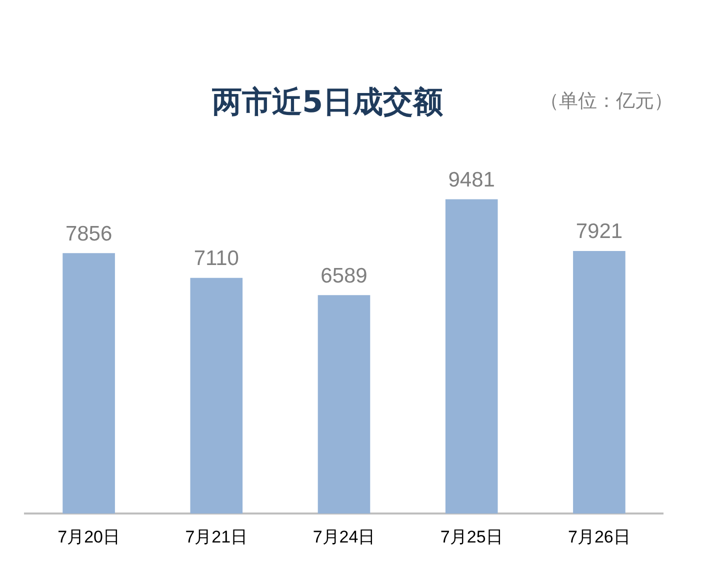 This screenshot has width=713, height=570. What do you see at coordinates (599, 536) in the screenshot?
I see `x-tick-label: 7月26日` at bounding box center [599, 536].